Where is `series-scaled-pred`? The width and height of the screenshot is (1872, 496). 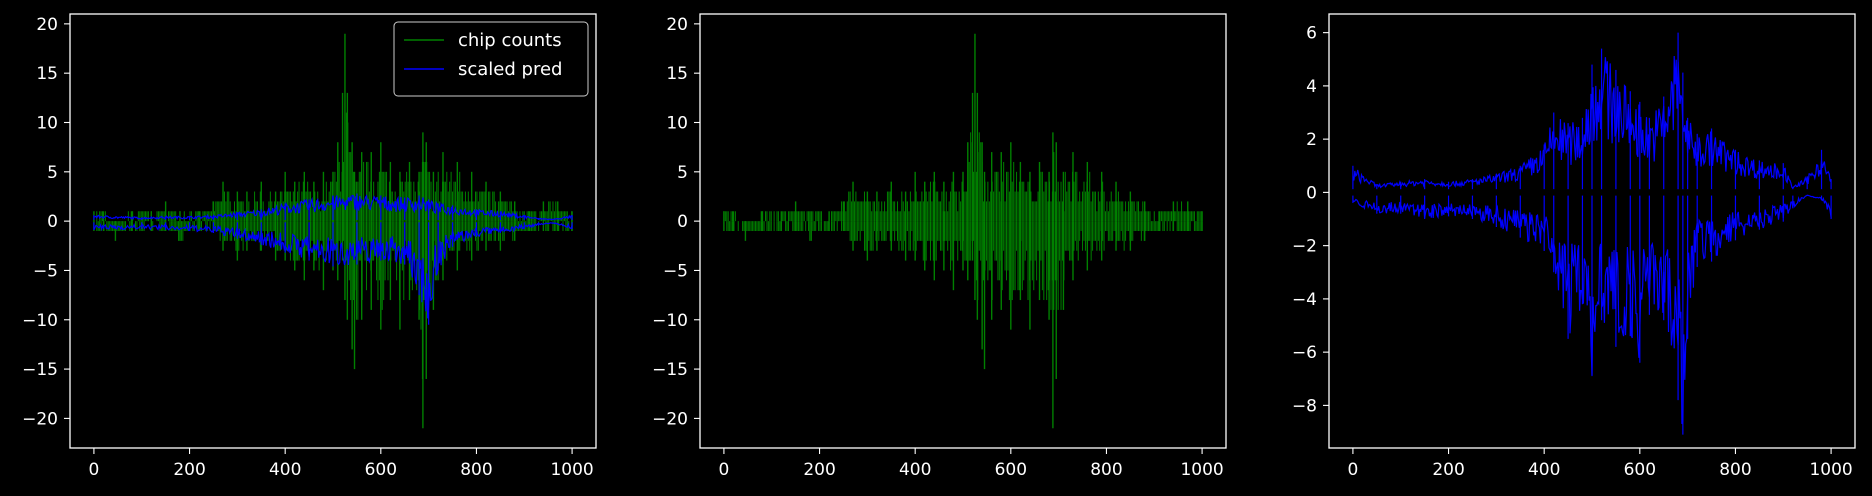
series-scaled-pred is located at coordinates (333, 259).